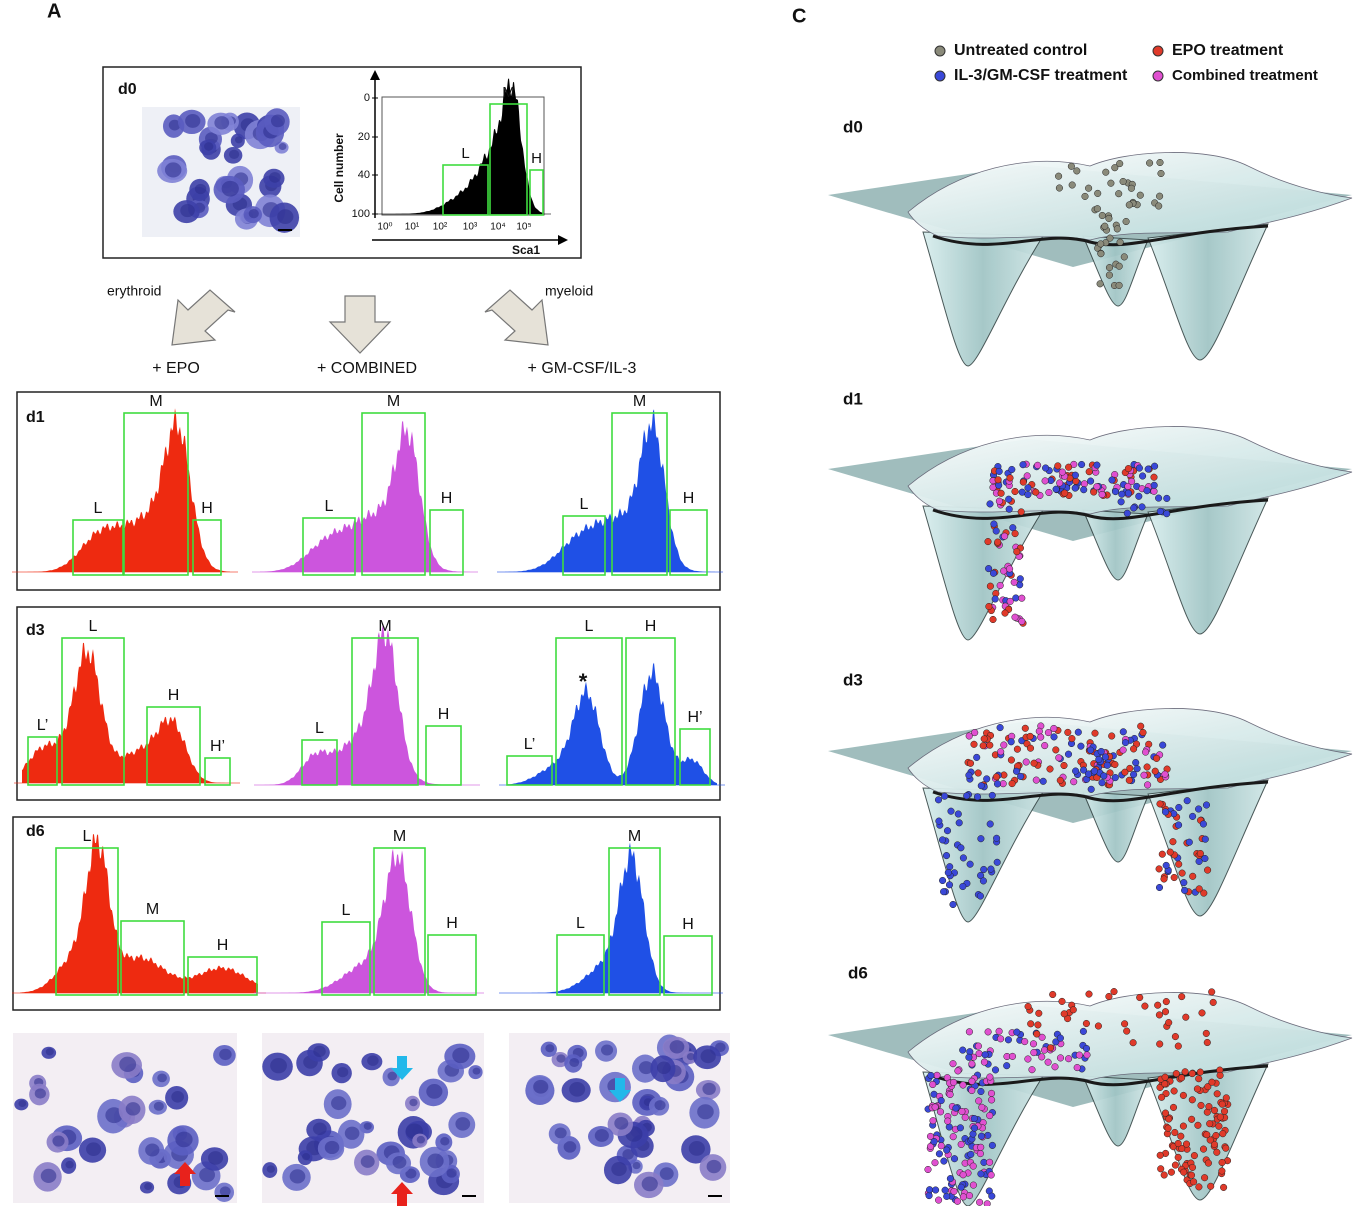 The width and height of the screenshot is (1361, 1206). Describe the element at coordinates (569, 291) in the screenshot. I see `arrow-label: myeloid` at that location.